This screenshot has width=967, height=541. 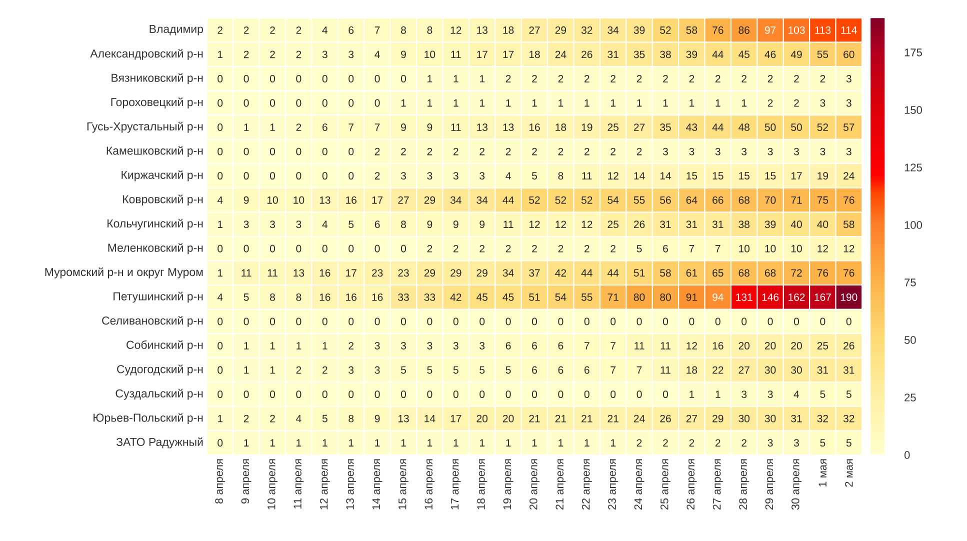 What do you see at coordinates (913, 110) in the screenshot?
I see `color-bar-label: 150` at bounding box center [913, 110].